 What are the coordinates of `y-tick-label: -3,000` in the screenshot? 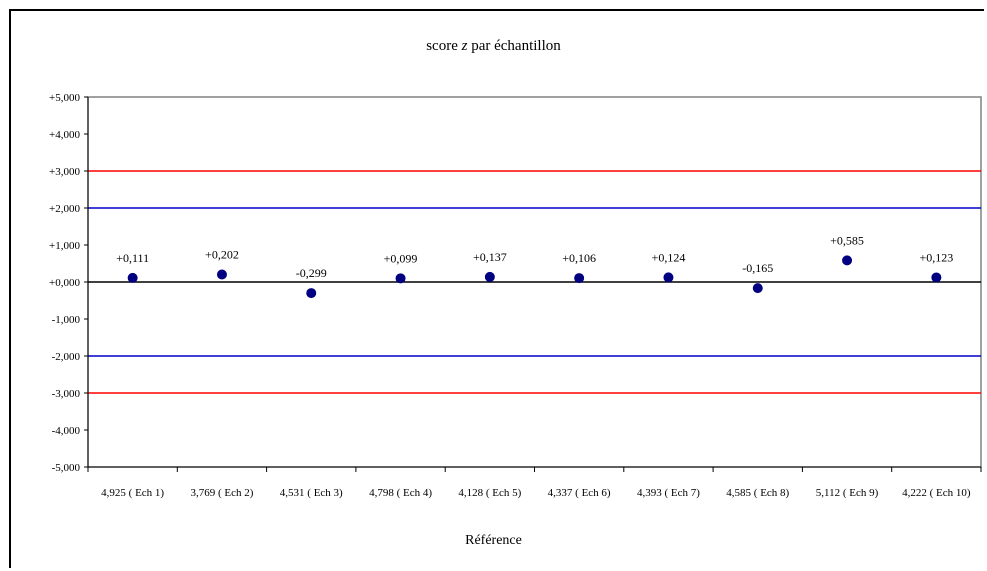 It's located at (66, 394).